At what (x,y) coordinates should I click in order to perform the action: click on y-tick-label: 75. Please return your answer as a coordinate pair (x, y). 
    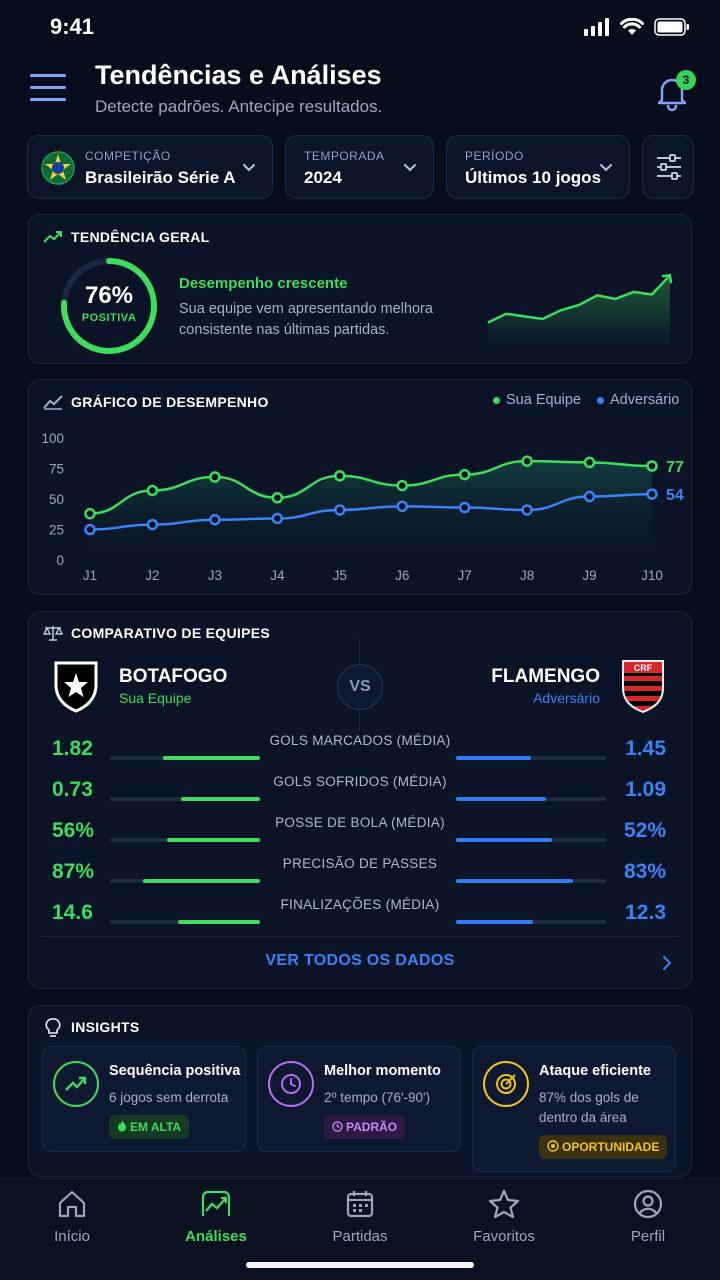
    Looking at the image, I should click on (56, 469).